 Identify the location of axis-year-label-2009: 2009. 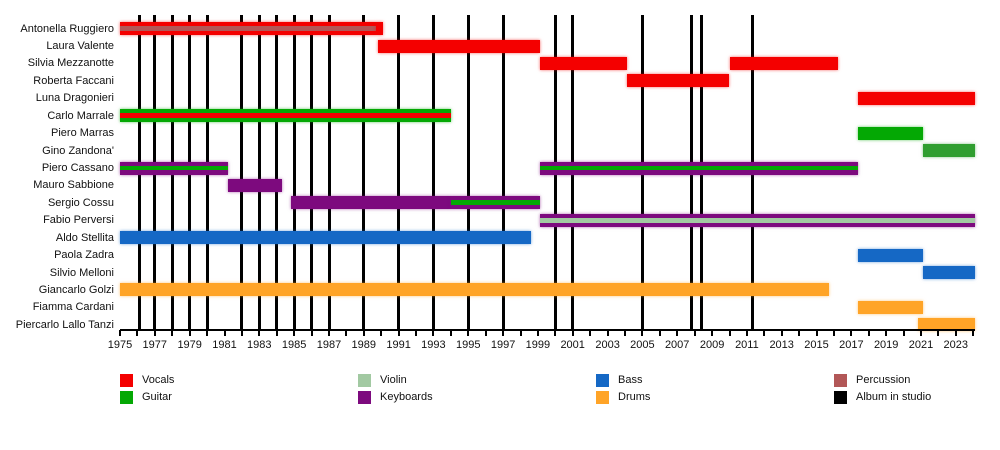
(712, 345).